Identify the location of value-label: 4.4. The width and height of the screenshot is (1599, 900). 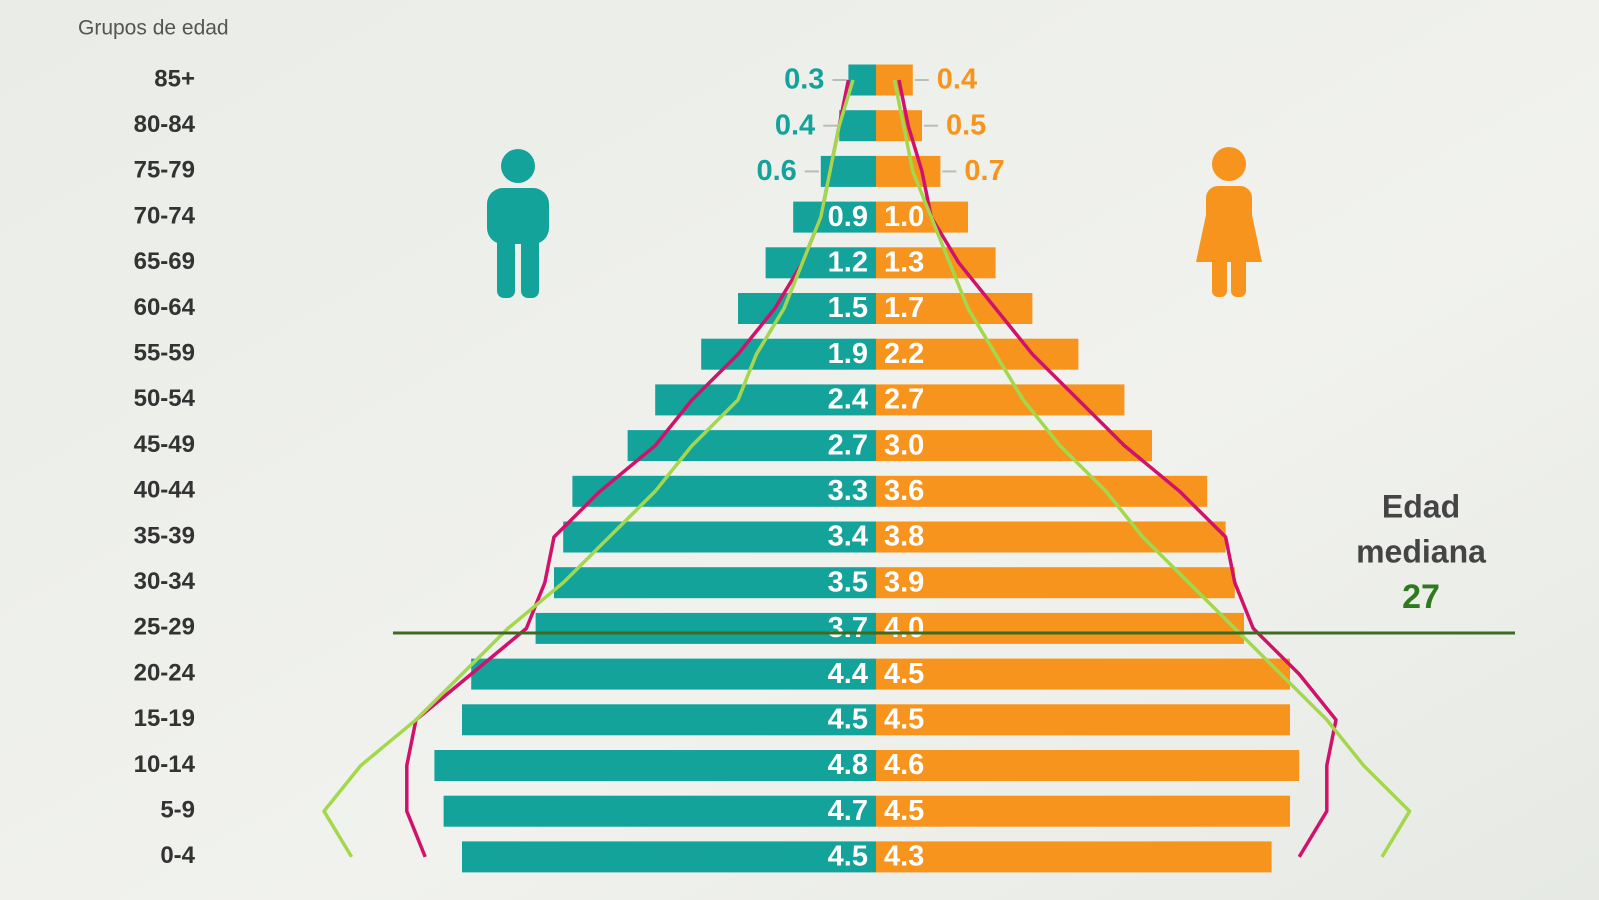
(848, 674).